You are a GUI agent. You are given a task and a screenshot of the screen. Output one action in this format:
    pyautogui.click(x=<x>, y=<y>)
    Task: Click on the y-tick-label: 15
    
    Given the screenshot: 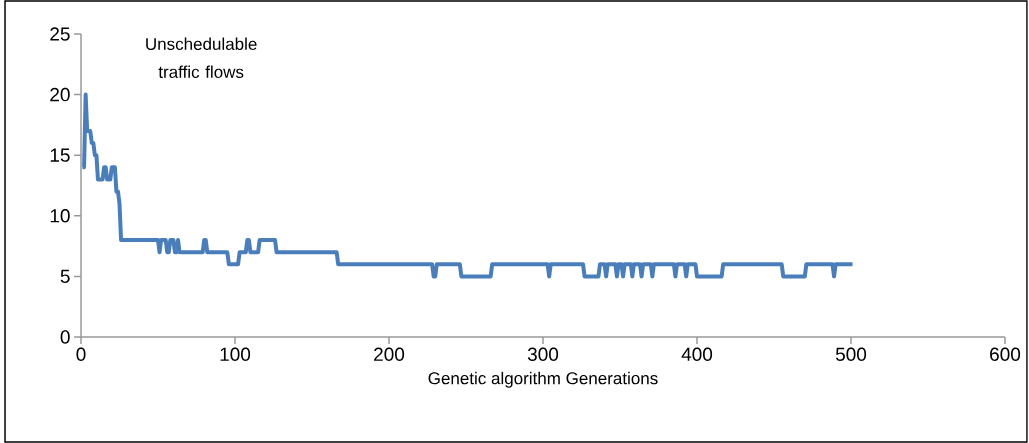 What is the action you would take?
    pyautogui.click(x=60, y=155)
    